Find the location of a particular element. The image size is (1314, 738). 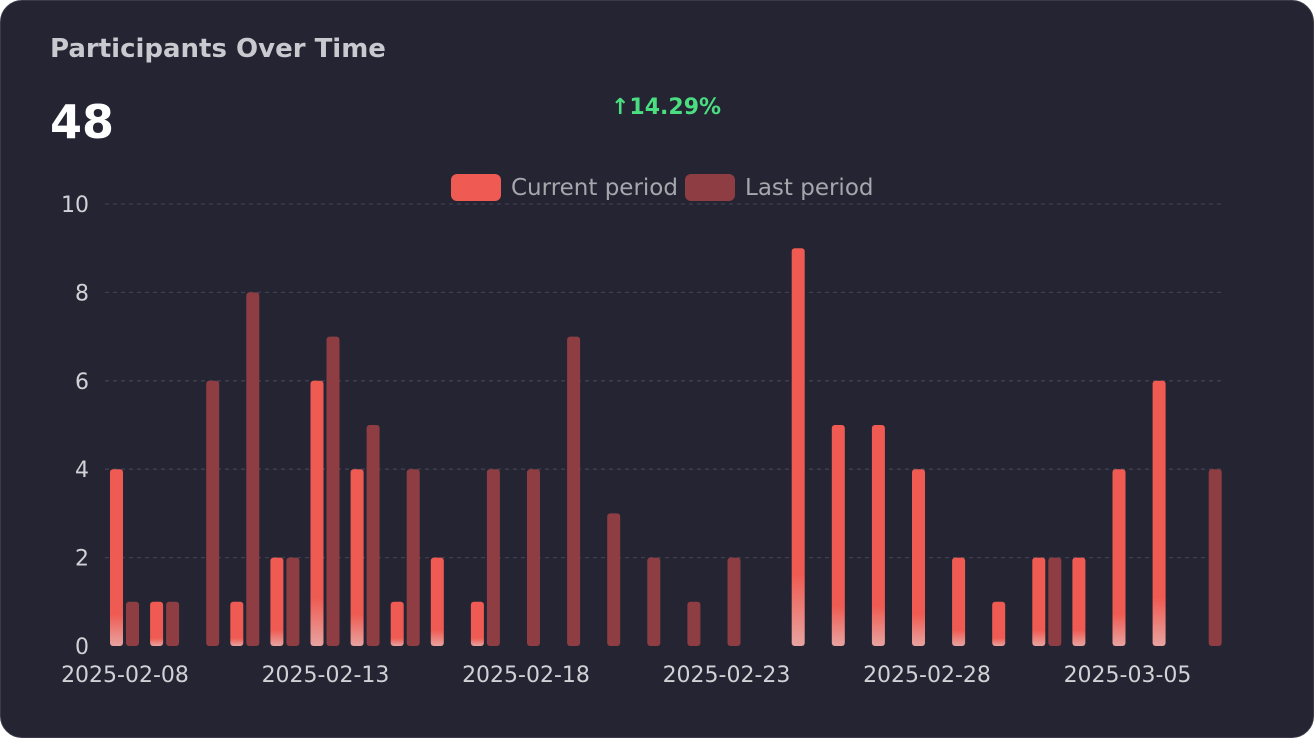

x-tick-label: 2025-03-05 is located at coordinates (1128, 675).